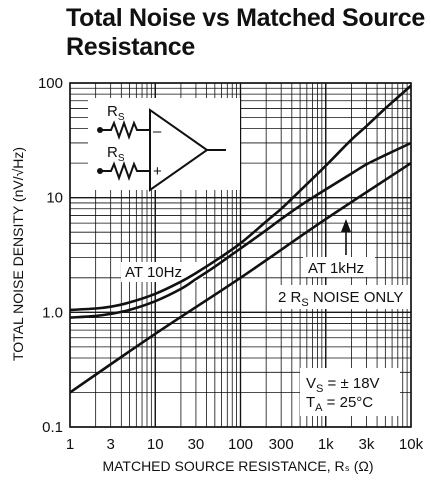  I want to click on x-tick-label: 30, so click(196, 444).